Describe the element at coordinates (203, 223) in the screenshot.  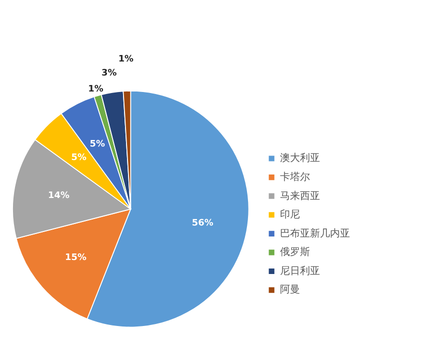
I see `data-label: 56%` at that location.